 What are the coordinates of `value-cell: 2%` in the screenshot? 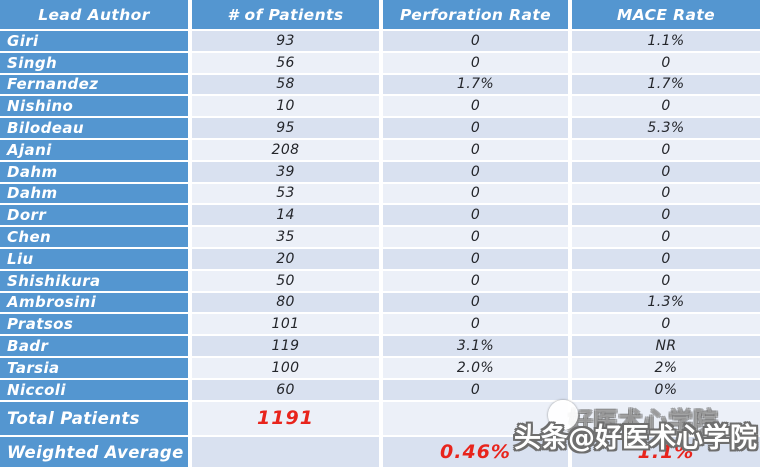 It's located at (666, 367).